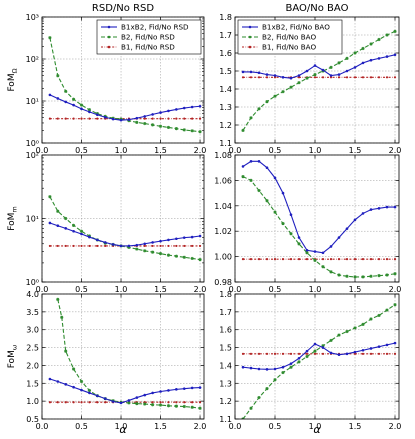 This screenshot has height=439, width=415. Describe the element at coordinates (13, 218) in the screenshot. I see `y-axis-label: FoMm` at that location.